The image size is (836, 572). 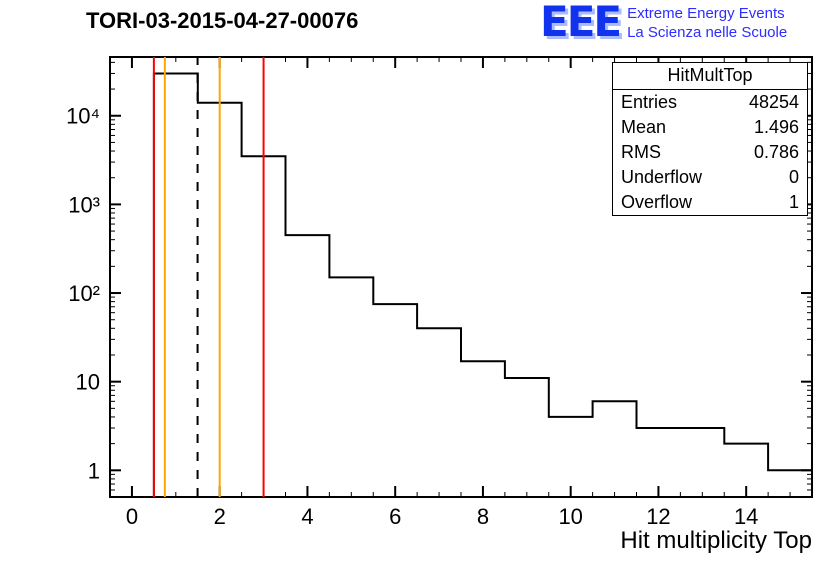 What do you see at coordinates (649, 102) in the screenshot?
I see `stat-label: Entries` at bounding box center [649, 102].